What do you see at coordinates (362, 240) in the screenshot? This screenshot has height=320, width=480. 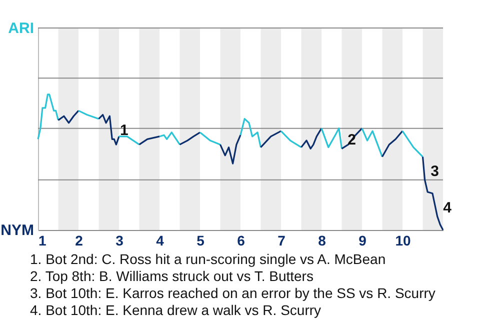 I see `x-tick-label: 9` at bounding box center [362, 240].